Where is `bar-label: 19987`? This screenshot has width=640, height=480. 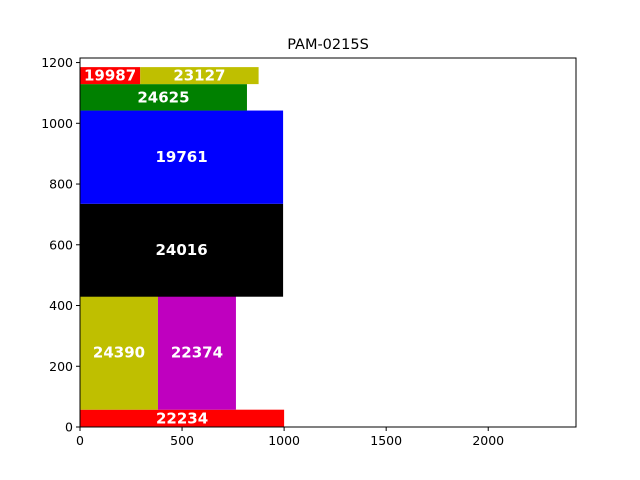
bar-label: 19987 is located at coordinates (110, 76).